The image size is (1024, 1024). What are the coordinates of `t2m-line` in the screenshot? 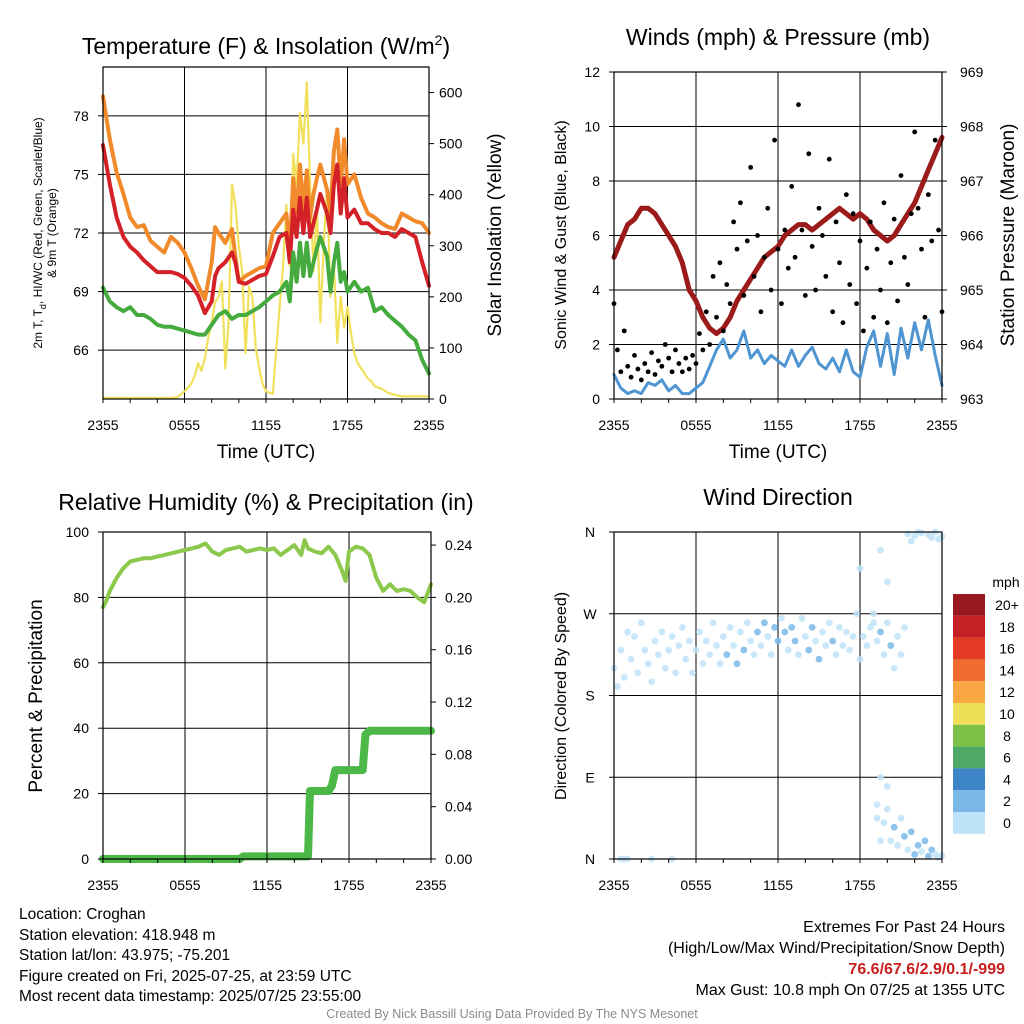 It's located at (266, 229).